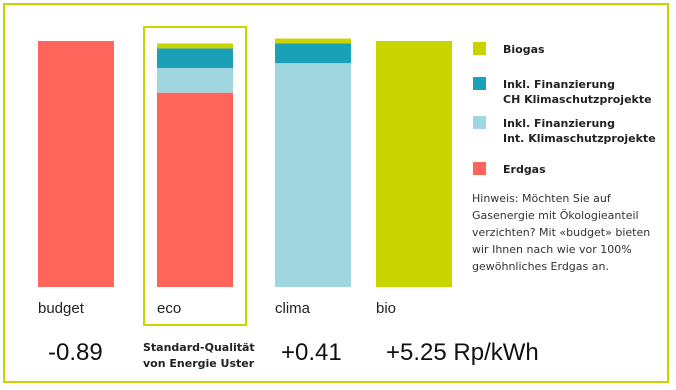 The height and width of the screenshot is (390, 676). Describe the element at coordinates (217, 308) in the screenshot. I see `category-labels: budget eco clima bio` at that location.